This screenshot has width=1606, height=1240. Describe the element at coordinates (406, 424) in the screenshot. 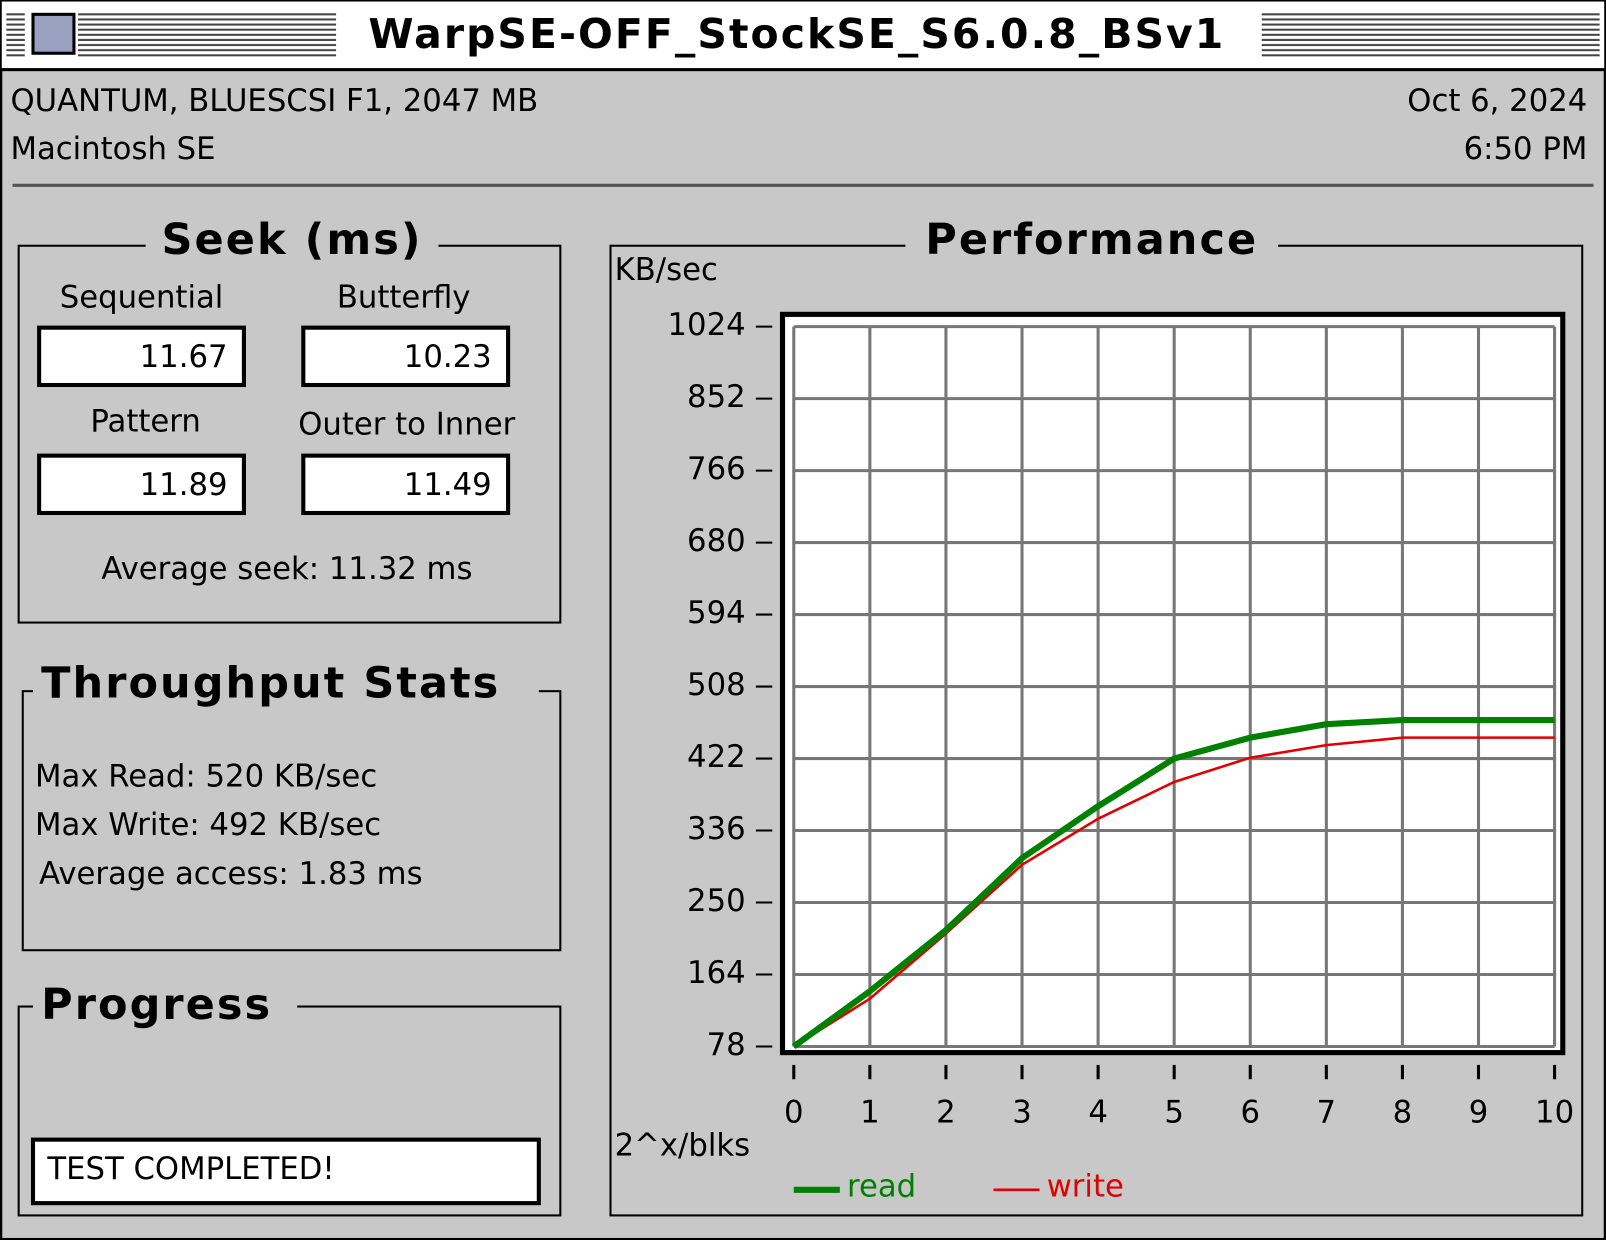

I see `field-label: Outer to Inner` at that location.